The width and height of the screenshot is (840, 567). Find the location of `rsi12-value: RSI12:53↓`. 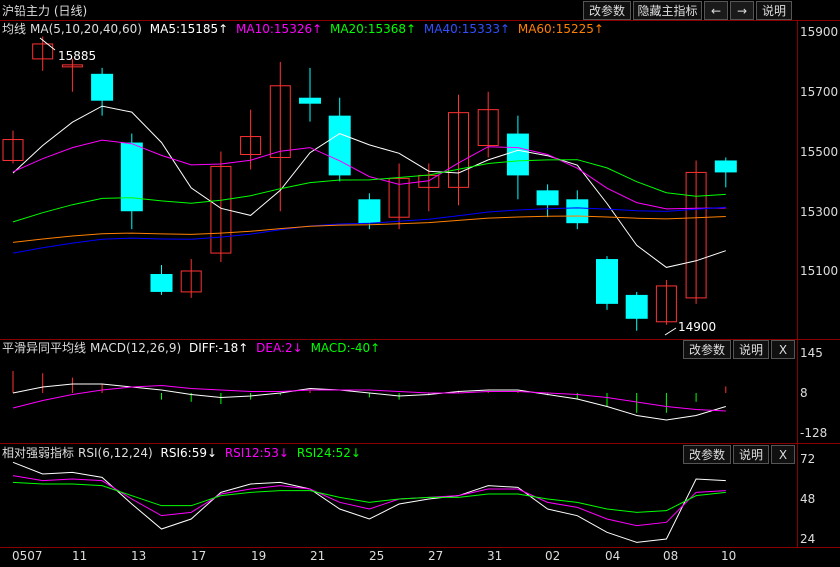

rsi12-value: RSI12:53↓ is located at coordinates (256, 453).